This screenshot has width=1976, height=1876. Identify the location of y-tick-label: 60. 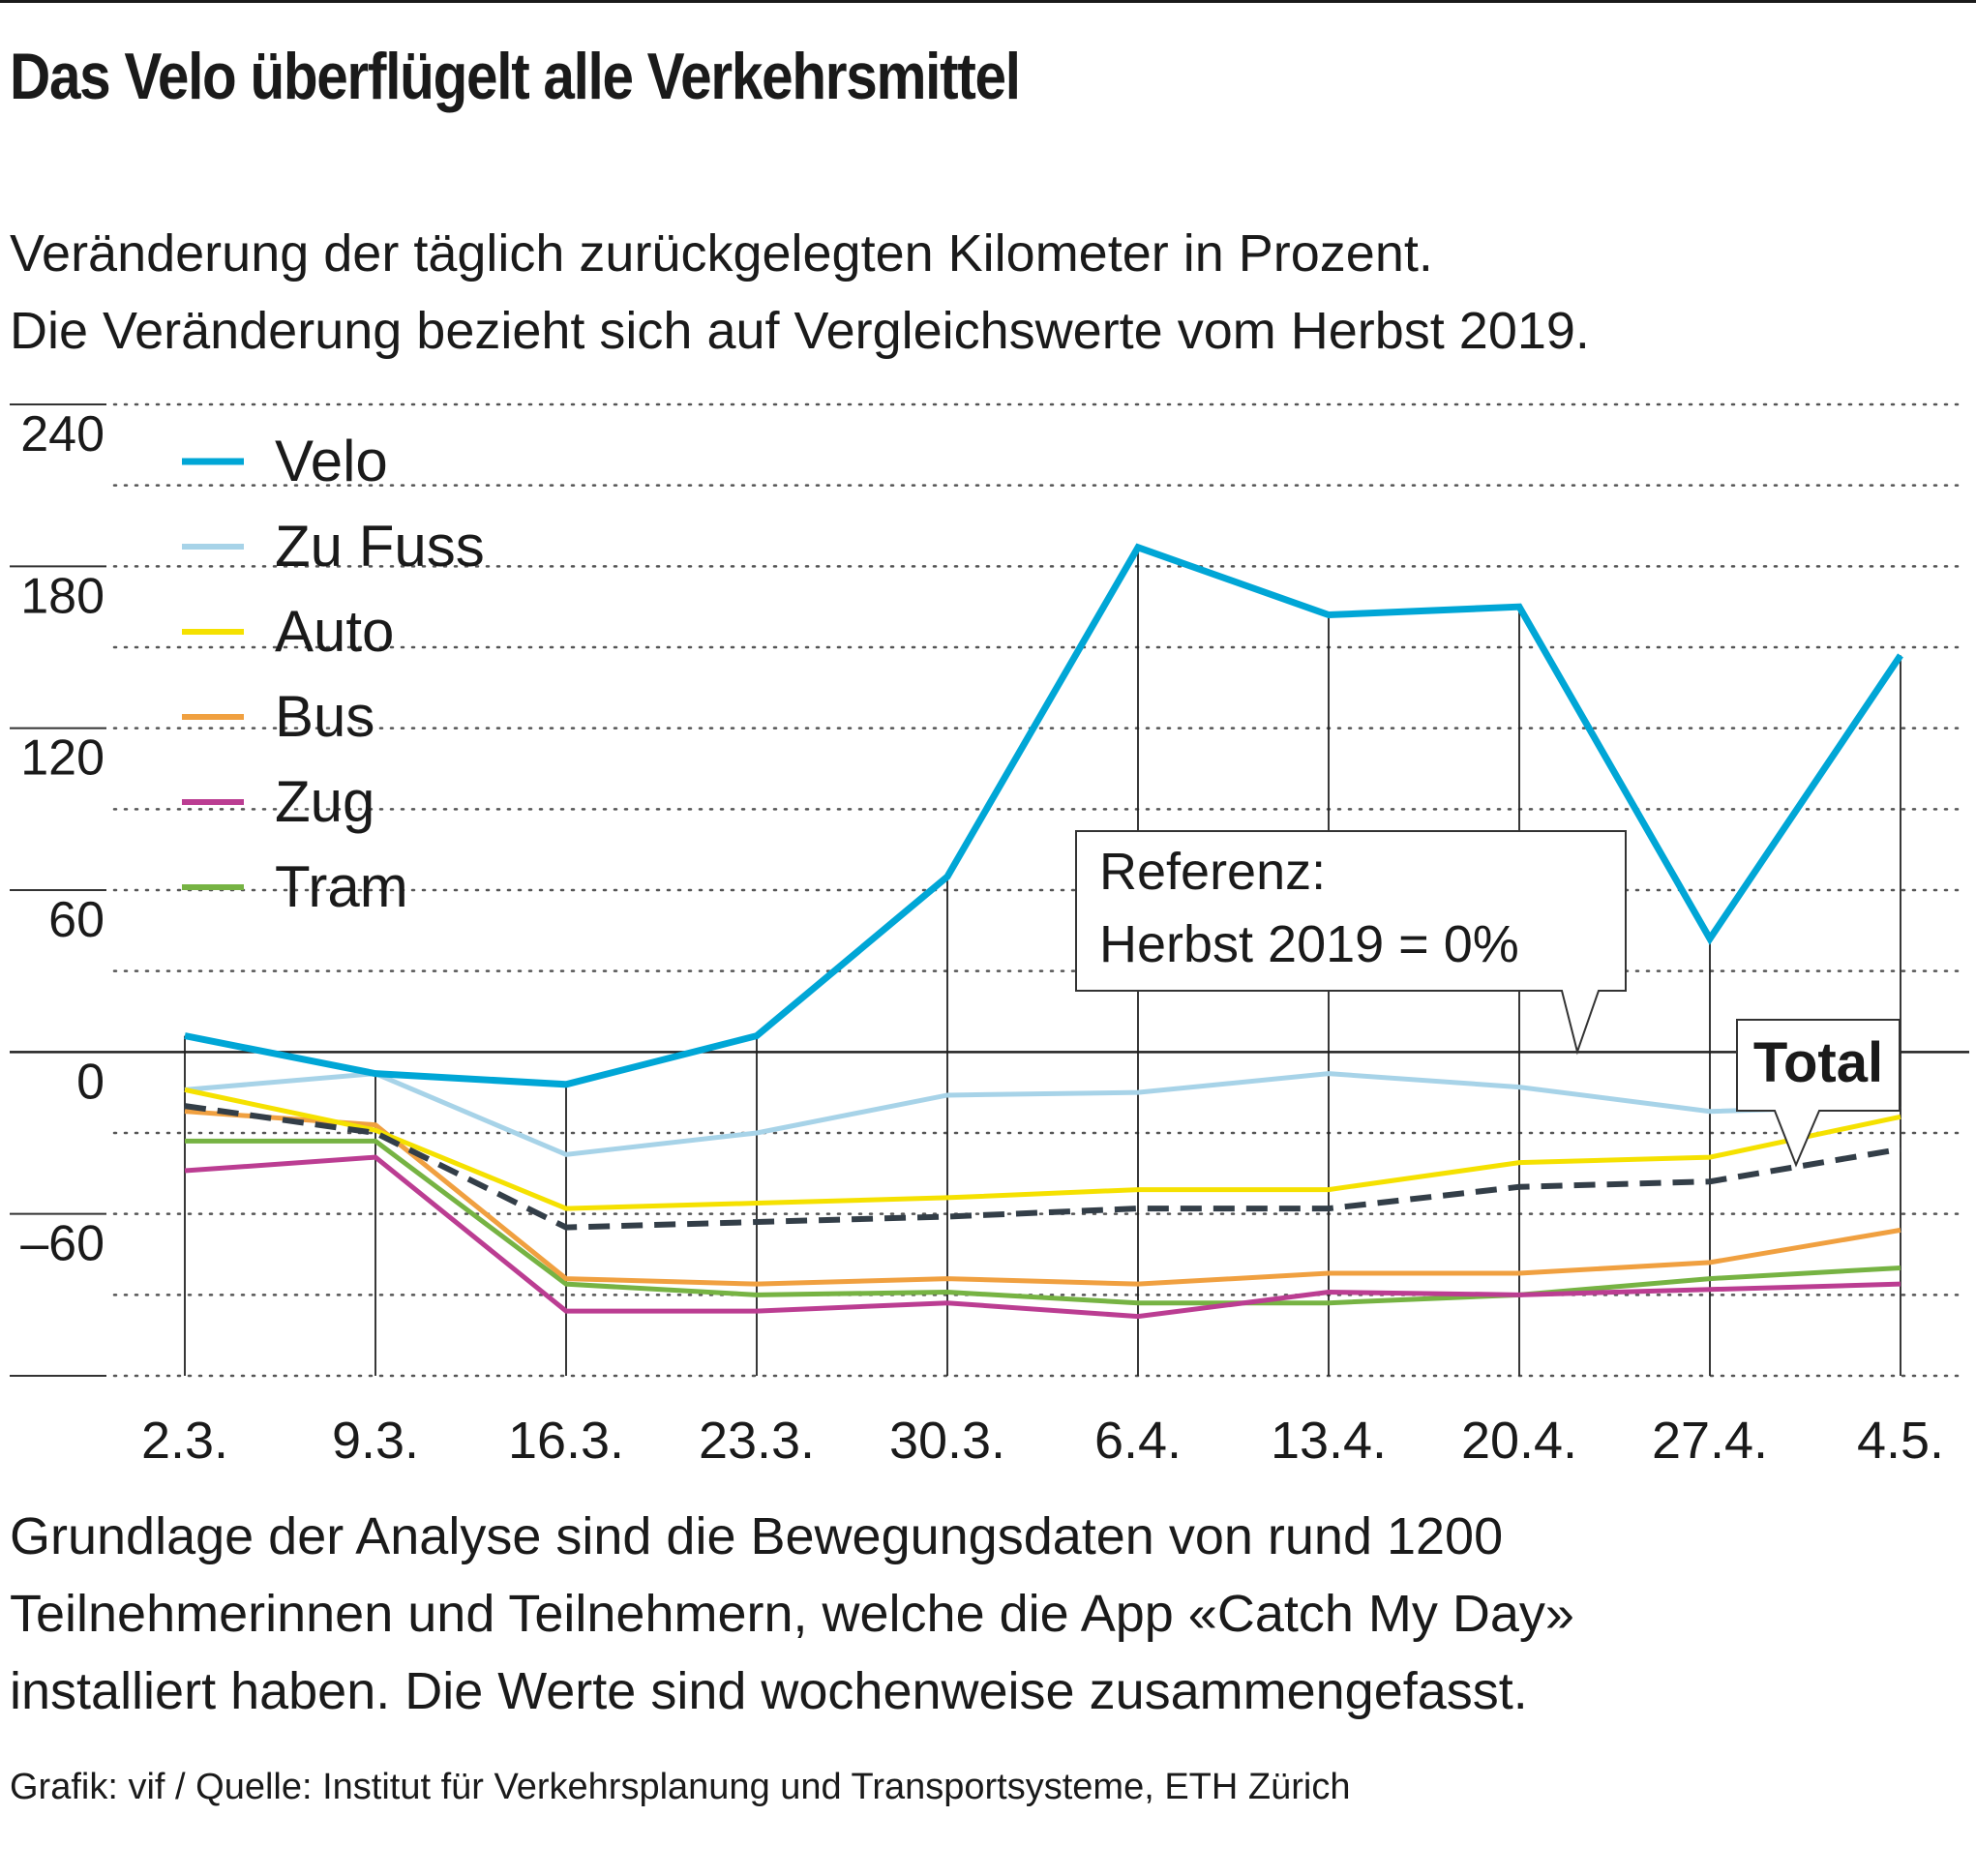
(76, 920).